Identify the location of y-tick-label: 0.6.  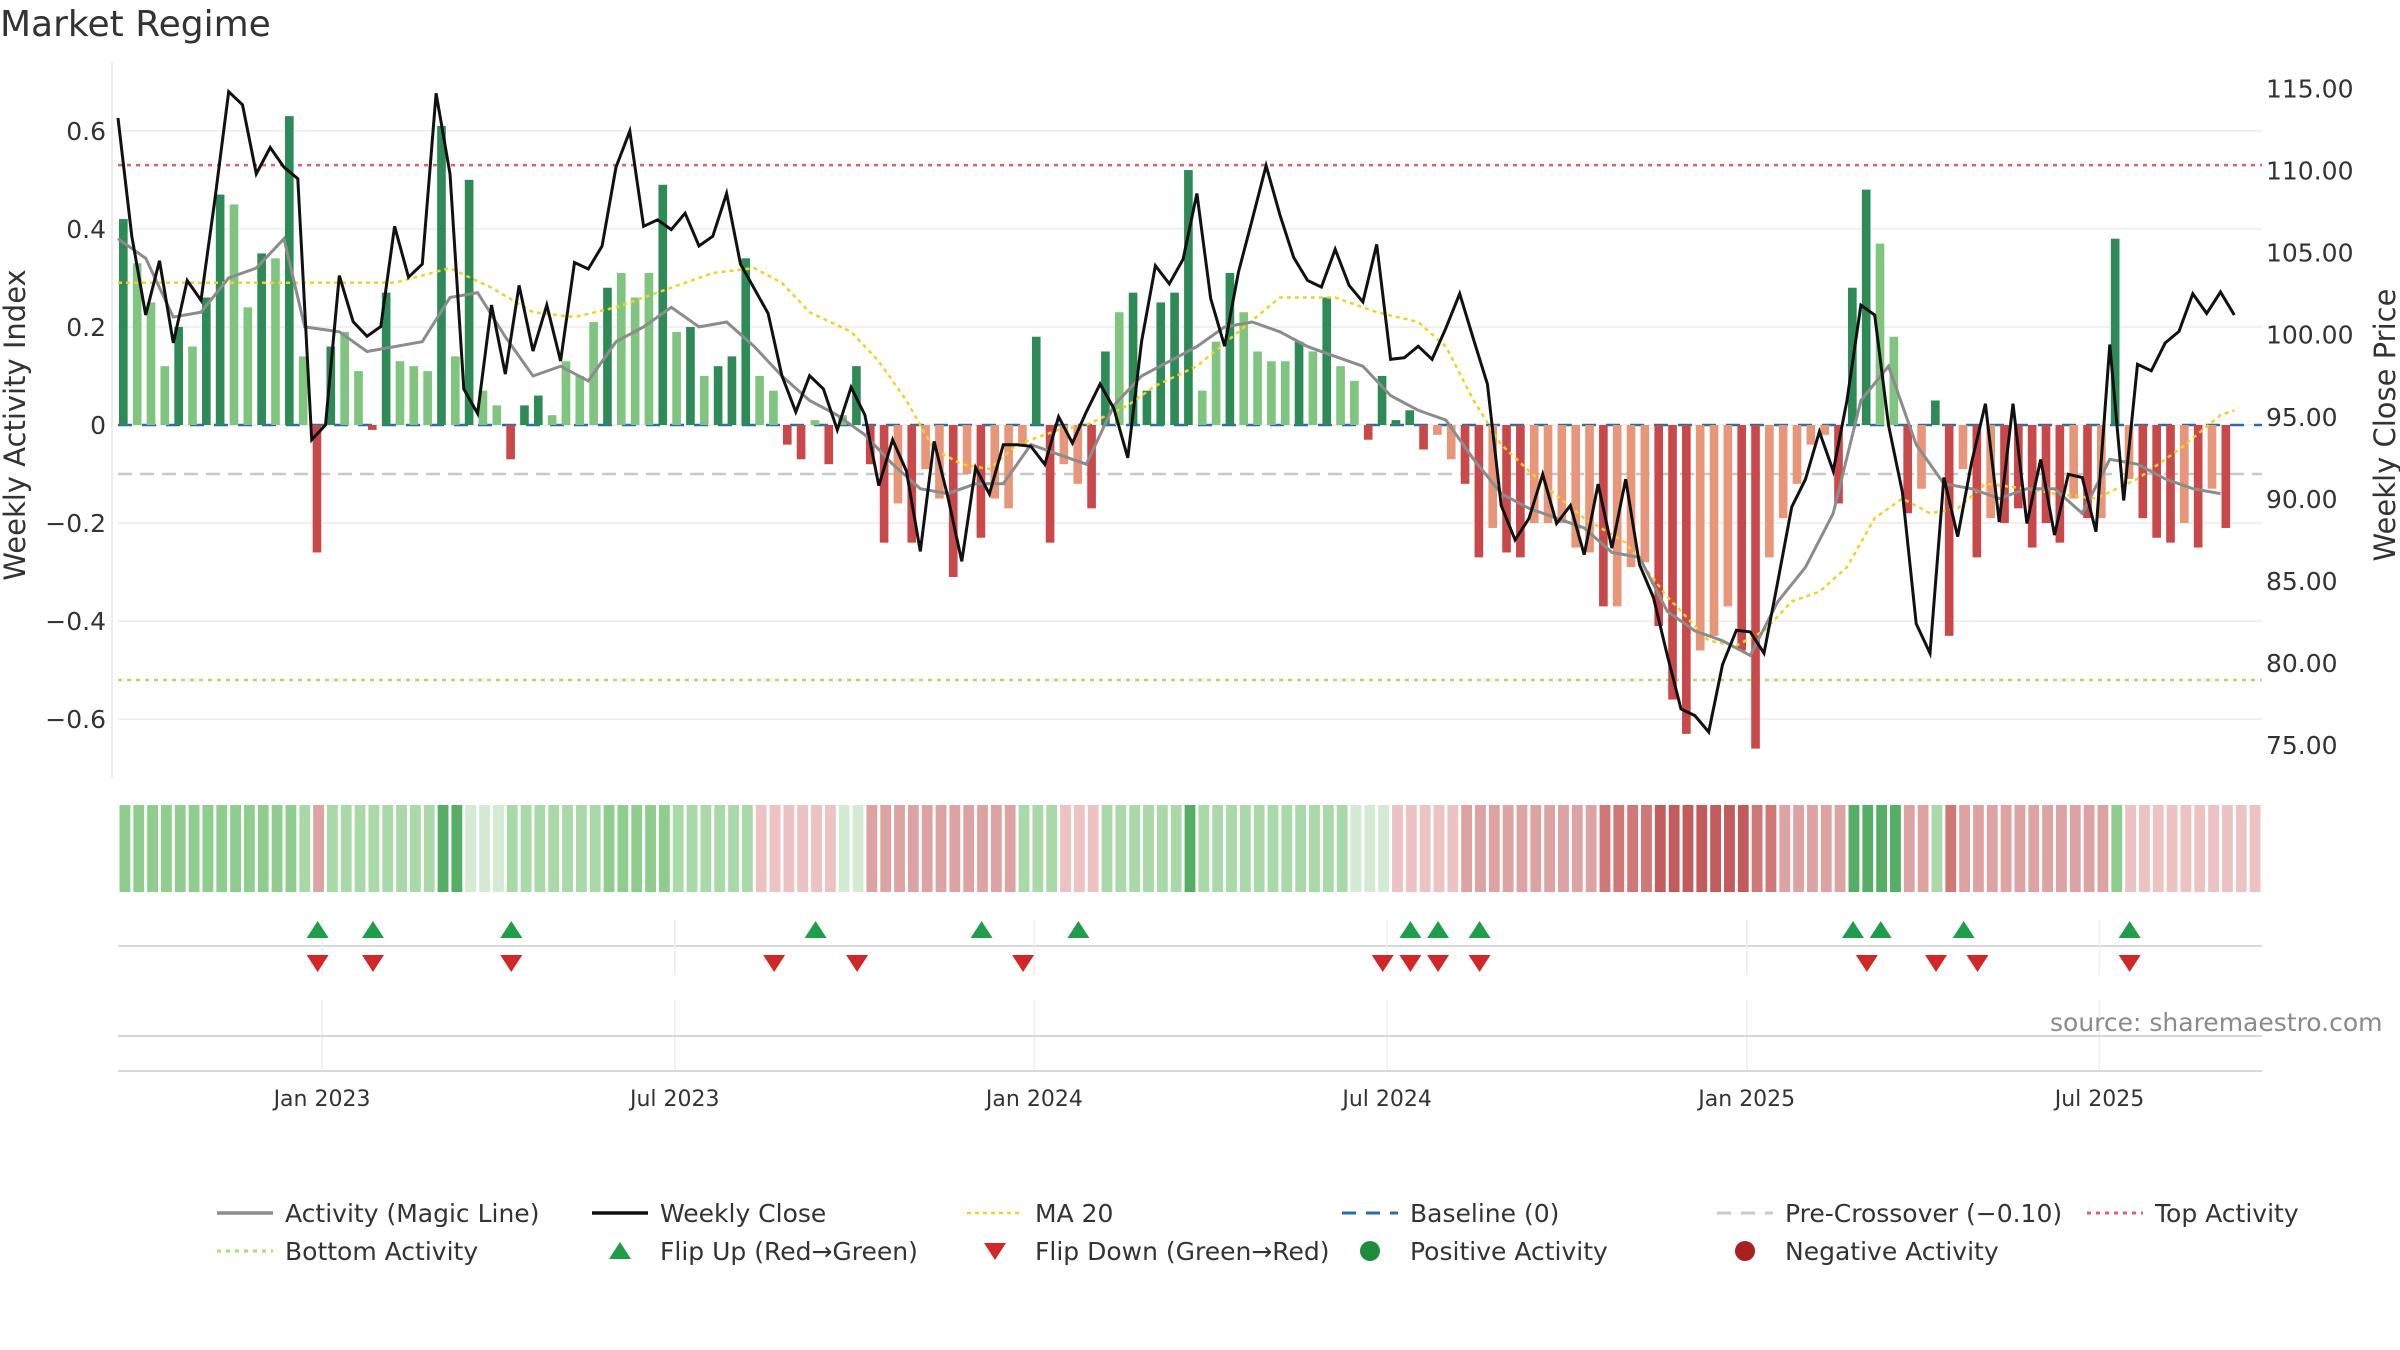
(86, 131).